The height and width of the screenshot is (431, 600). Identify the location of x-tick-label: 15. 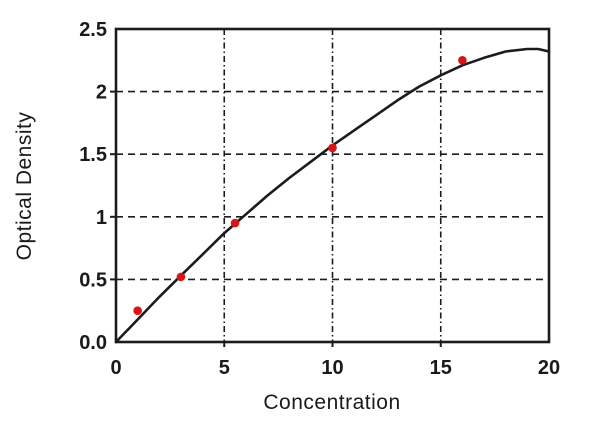
(441, 368).